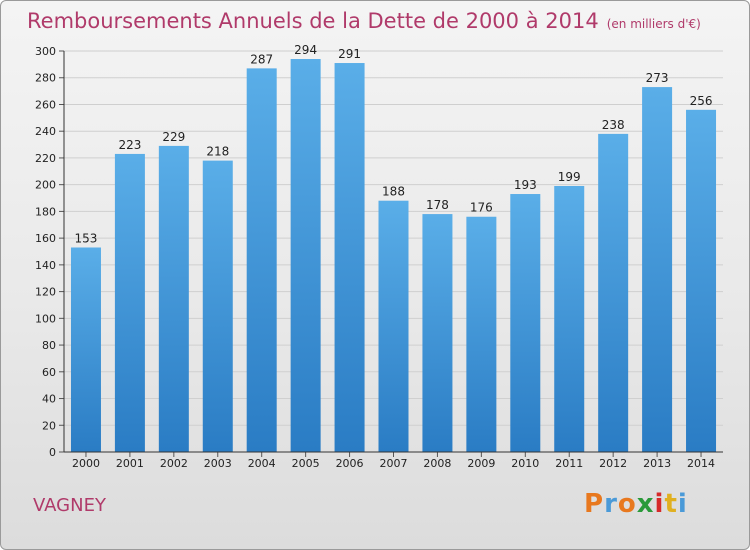 This screenshot has height=550, width=750. I want to click on x-tick-label: 2006, so click(350, 463).